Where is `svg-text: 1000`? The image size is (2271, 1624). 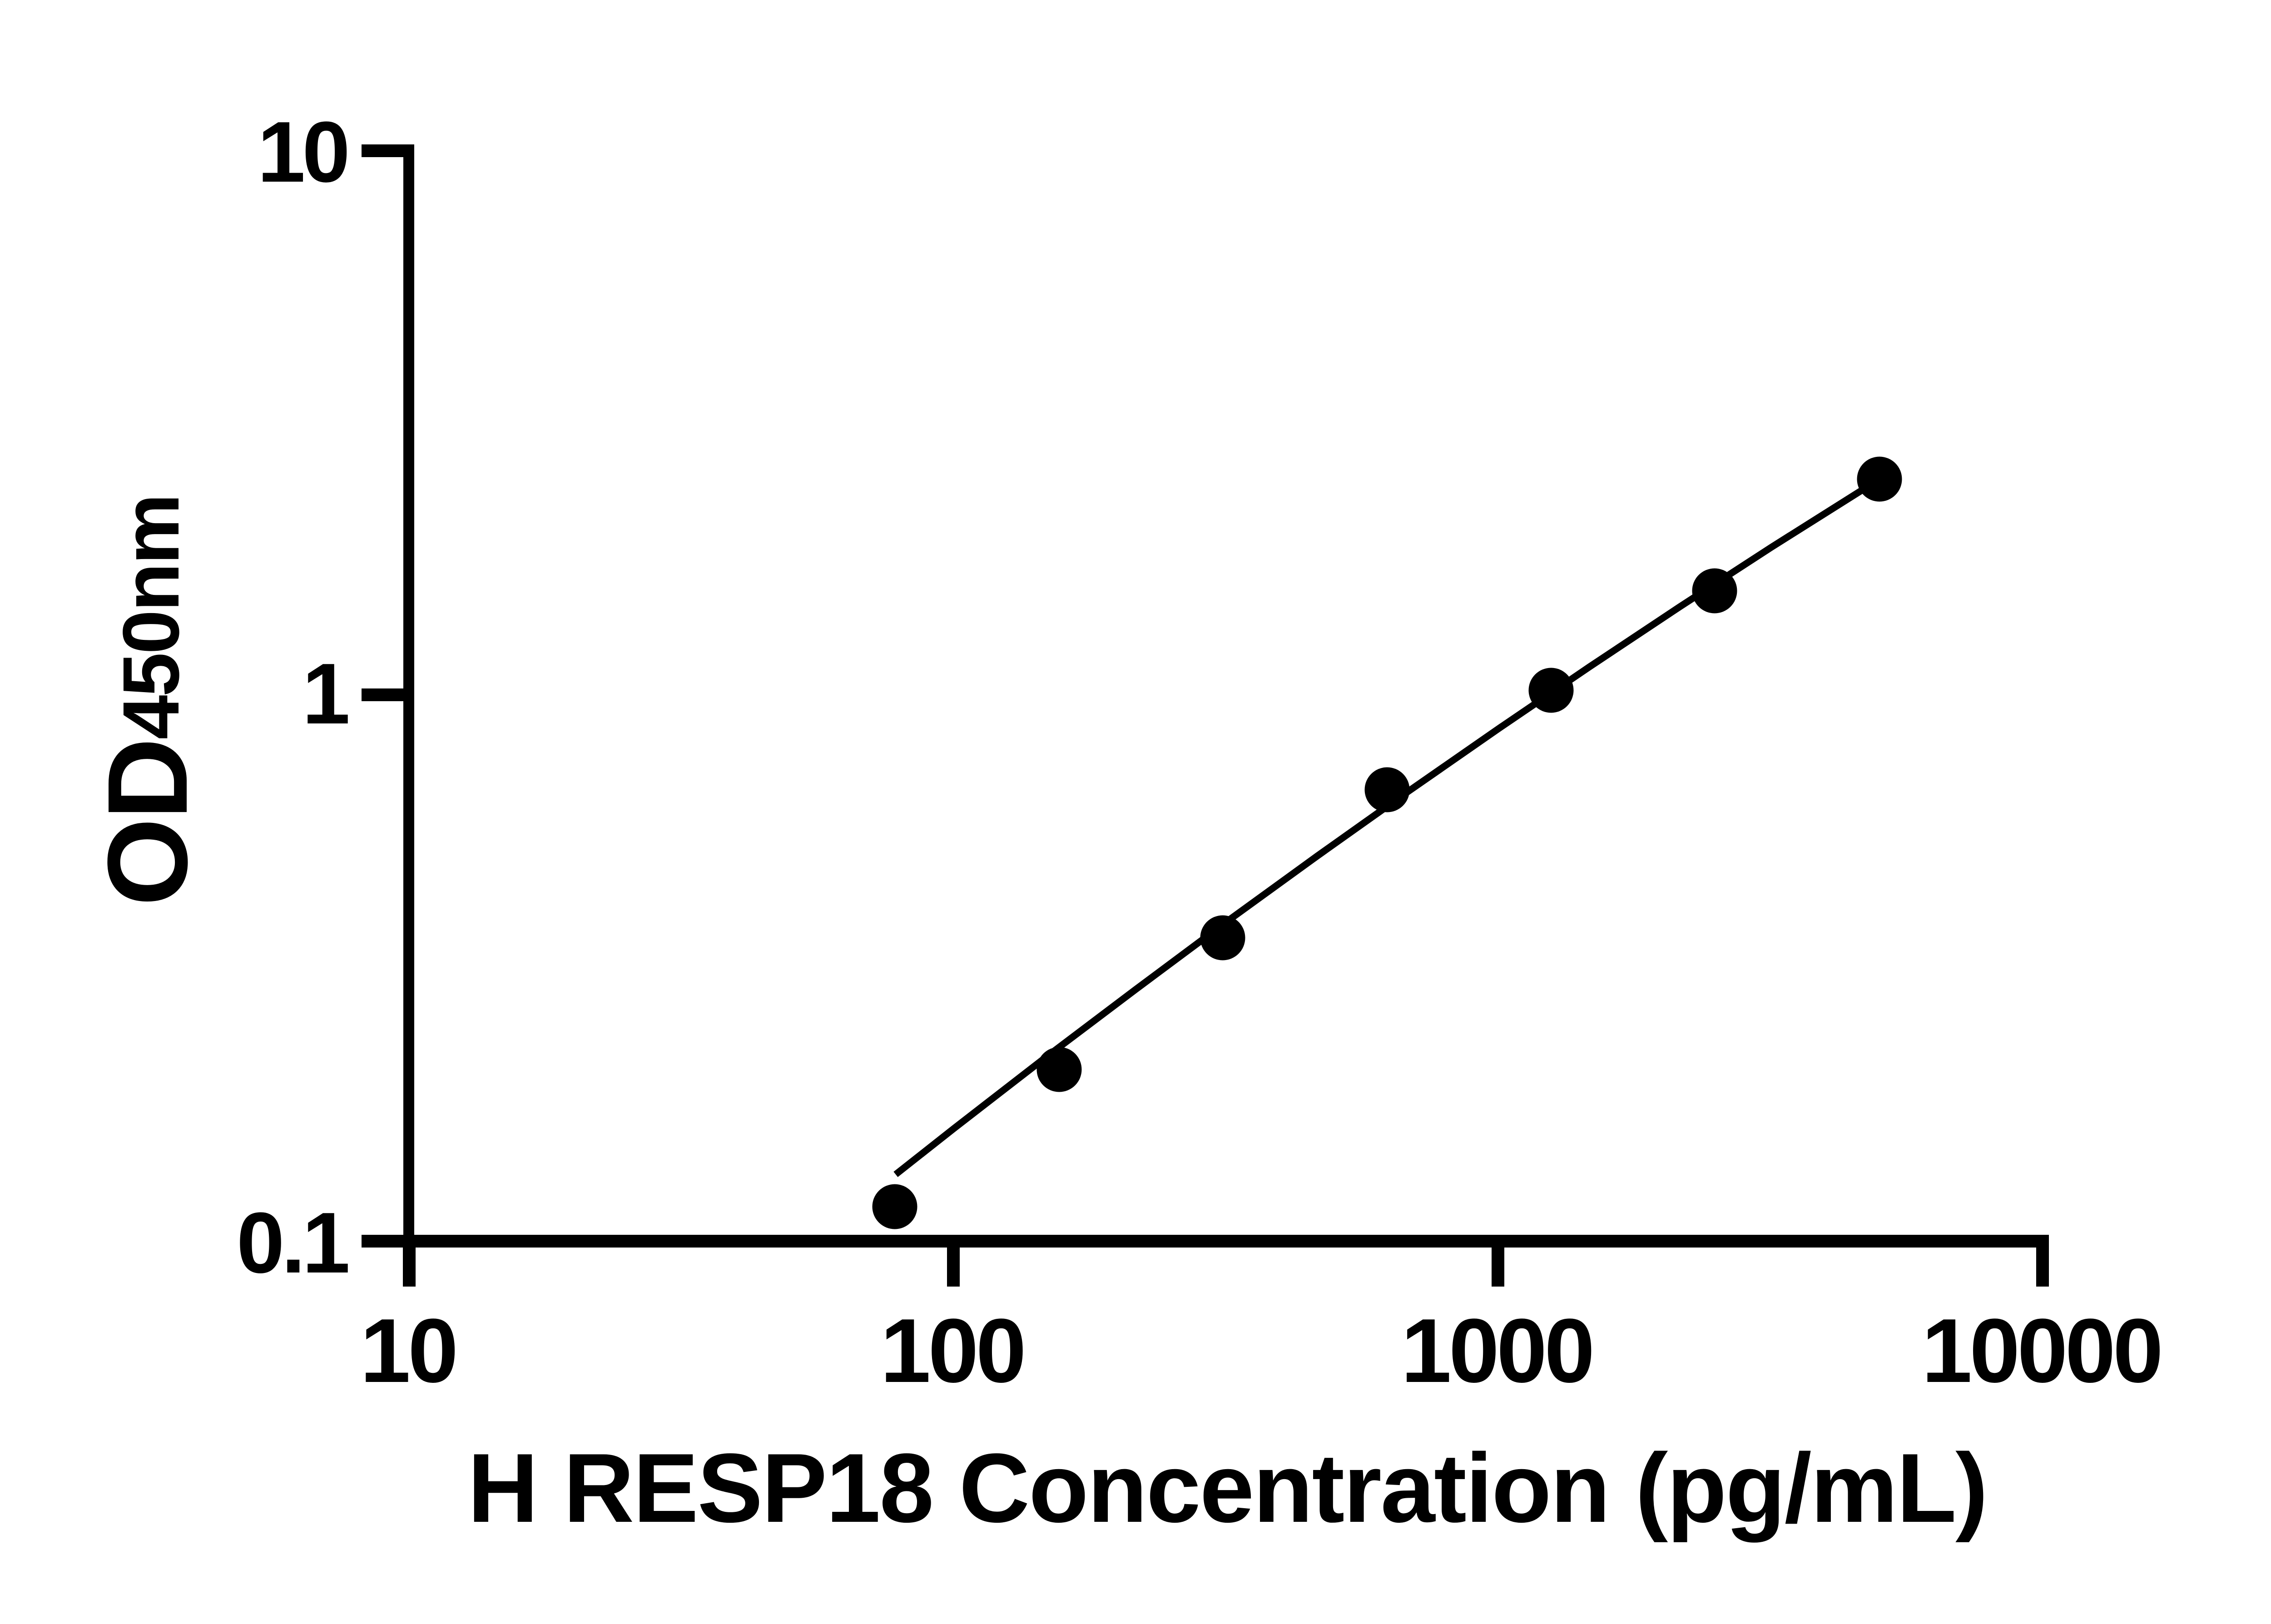
svg-text: 1000 is located at coordinates (1496, 1350).